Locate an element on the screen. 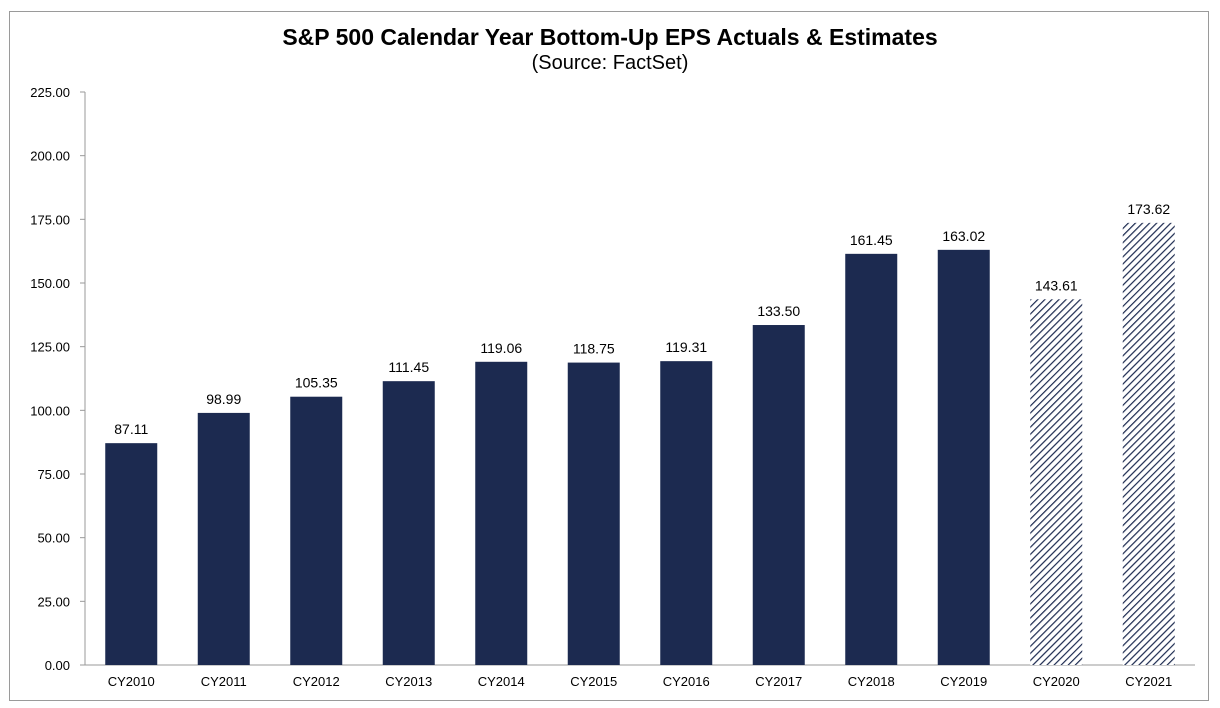 Image resolution: width=1220 pixels, height=708 pixels. y-tick-label: 150.00 is located at coordinates (50, 283).